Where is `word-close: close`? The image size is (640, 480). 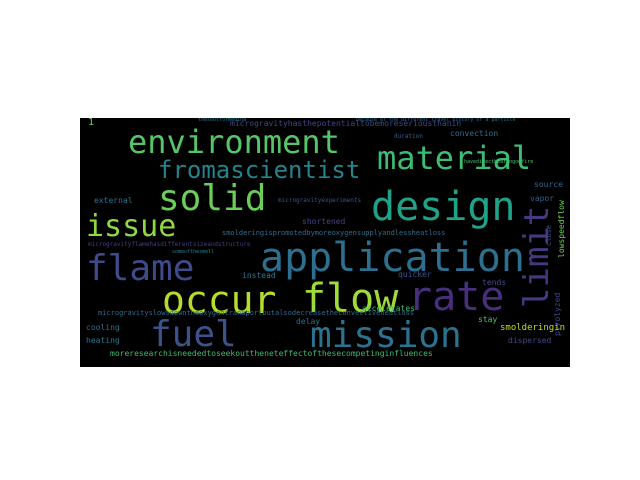
word-close: close is located at coordinates (549, 235).